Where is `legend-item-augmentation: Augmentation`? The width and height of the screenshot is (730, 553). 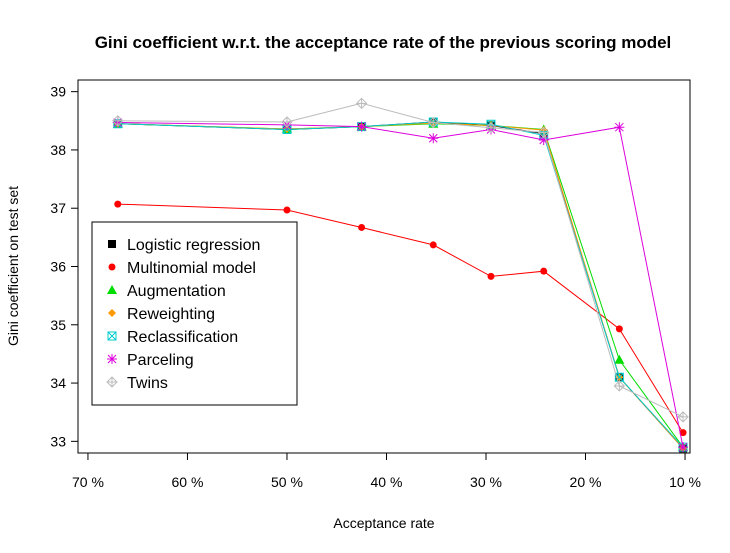 legend-item-augmentation: Augmentation is located at coordinates (166, 291).